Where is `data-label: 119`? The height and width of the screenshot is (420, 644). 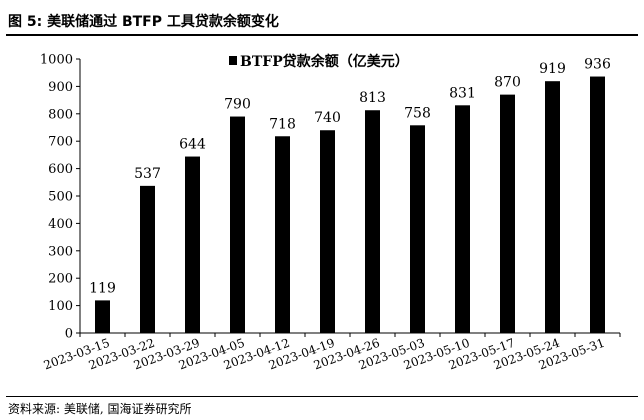
data-label: 119 is located at coordinates (102, 288).